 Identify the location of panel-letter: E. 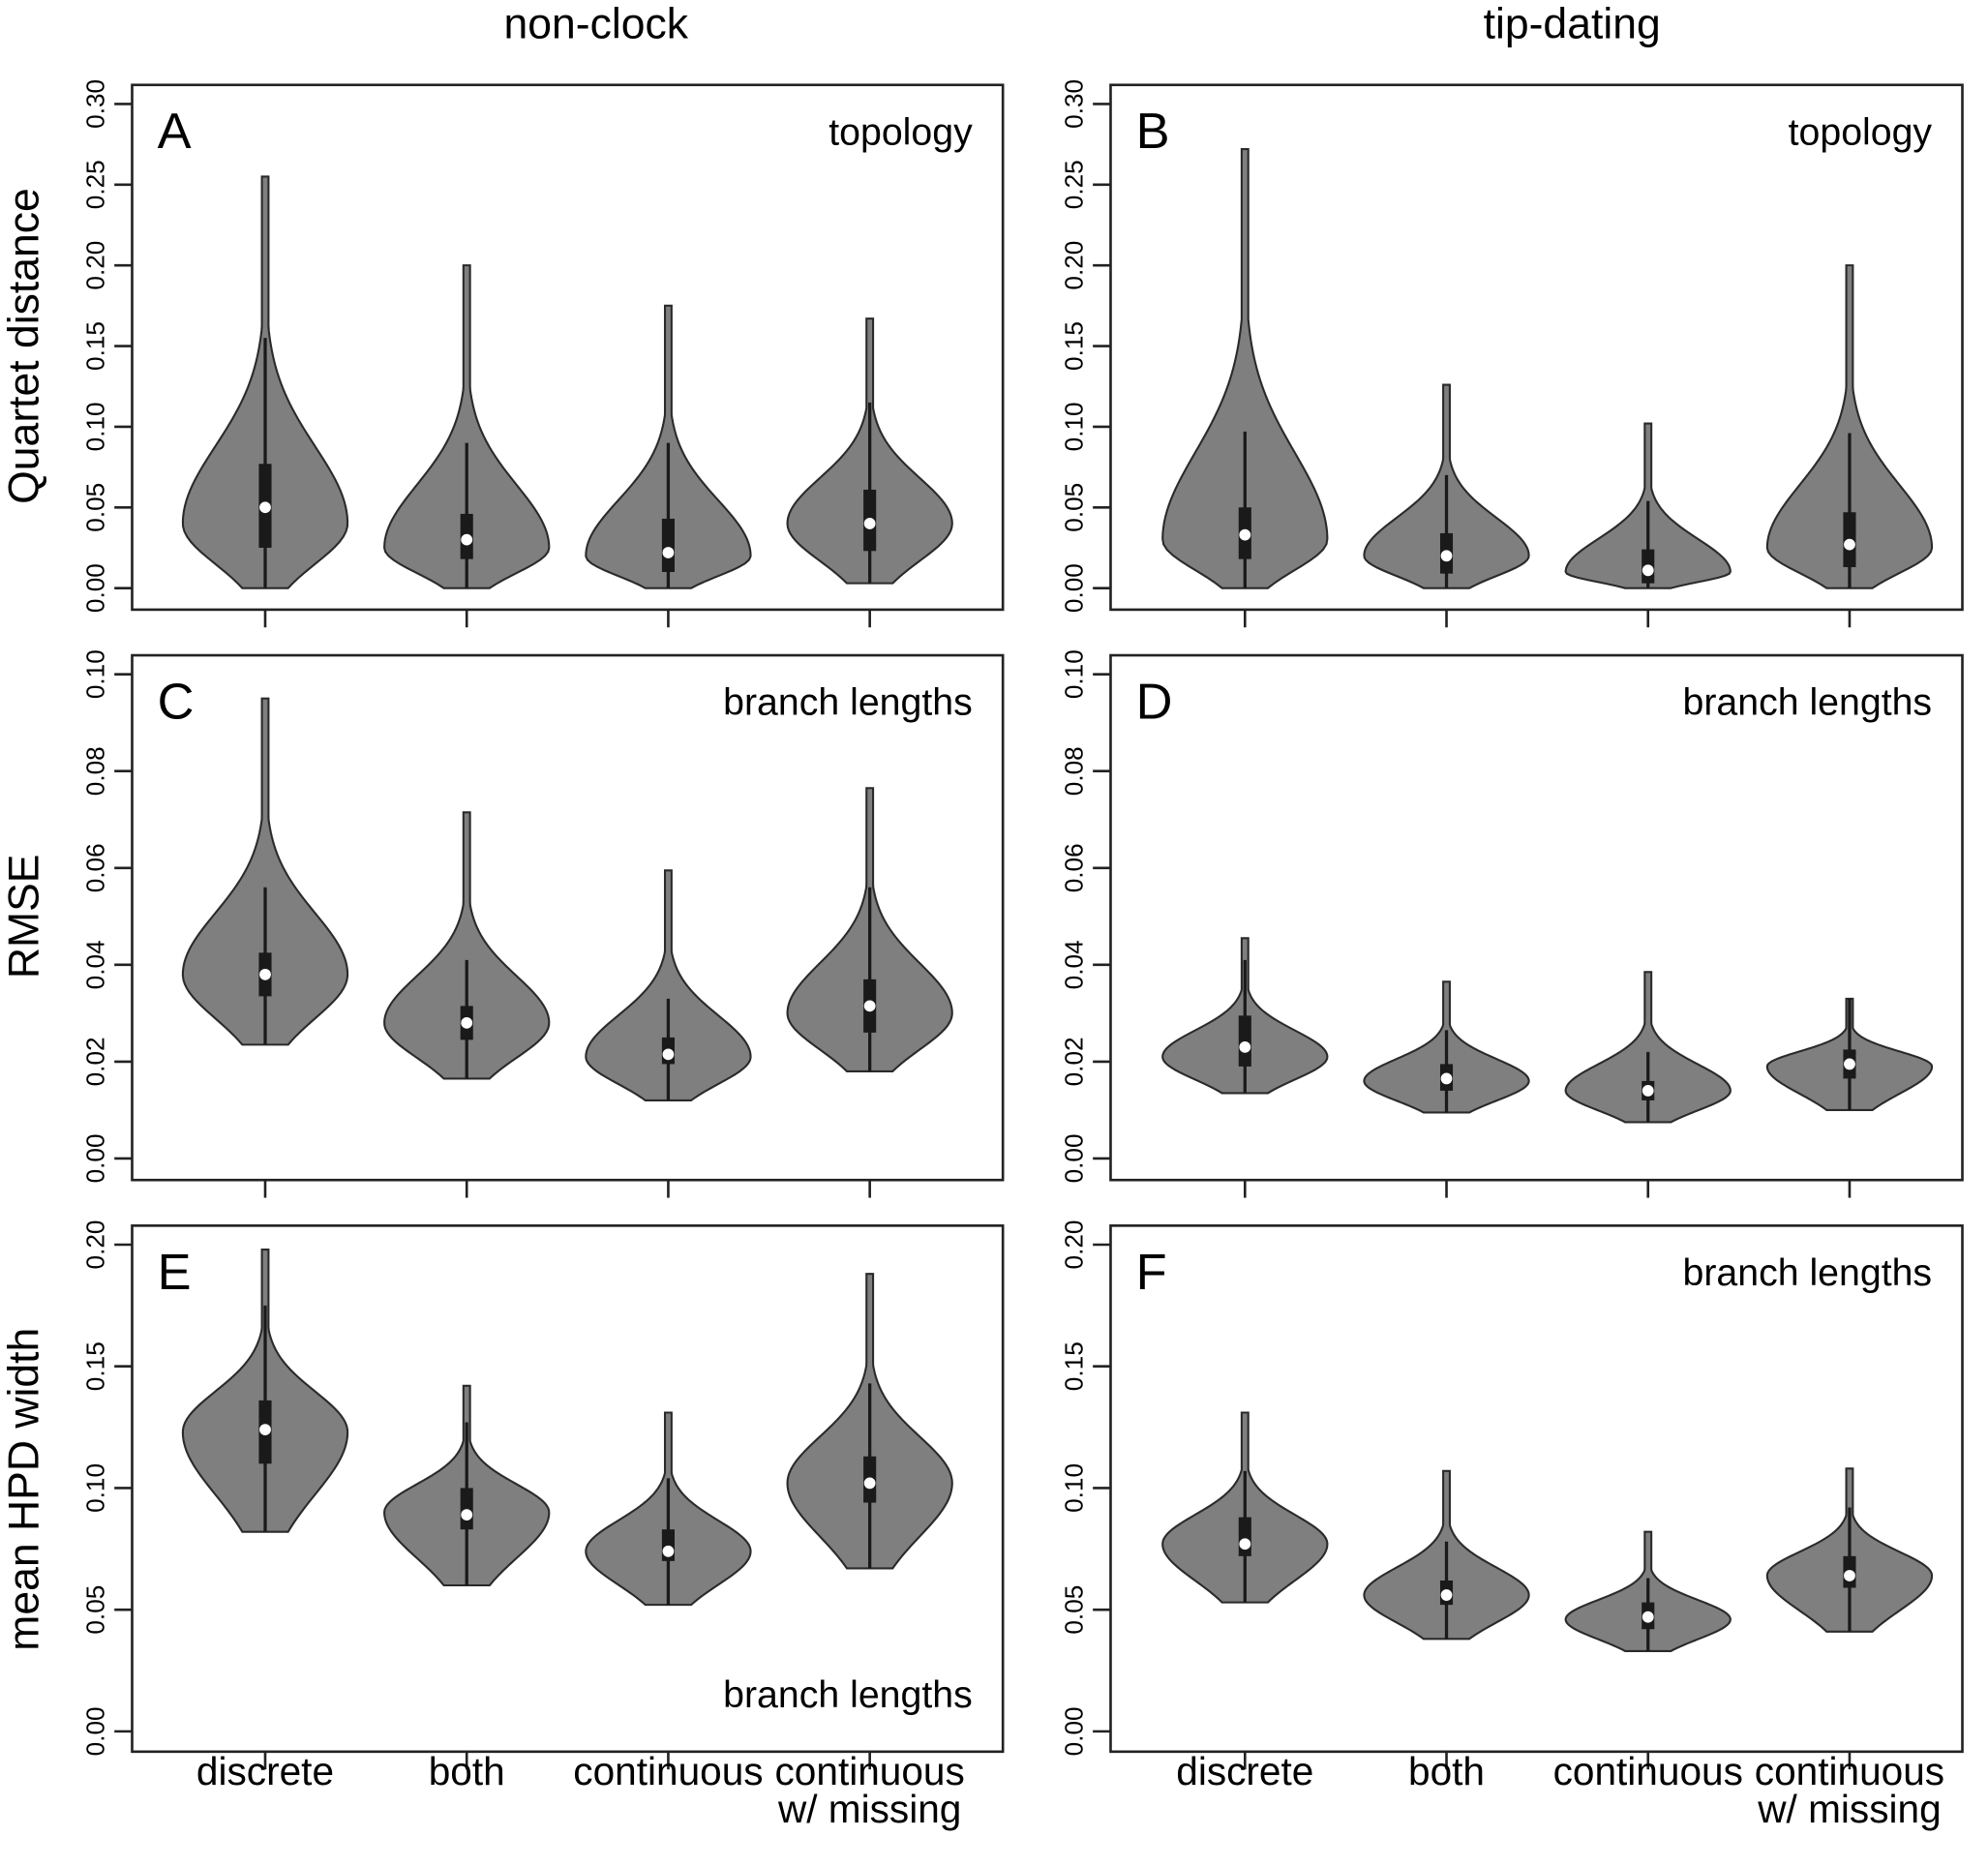
(175, 1273).